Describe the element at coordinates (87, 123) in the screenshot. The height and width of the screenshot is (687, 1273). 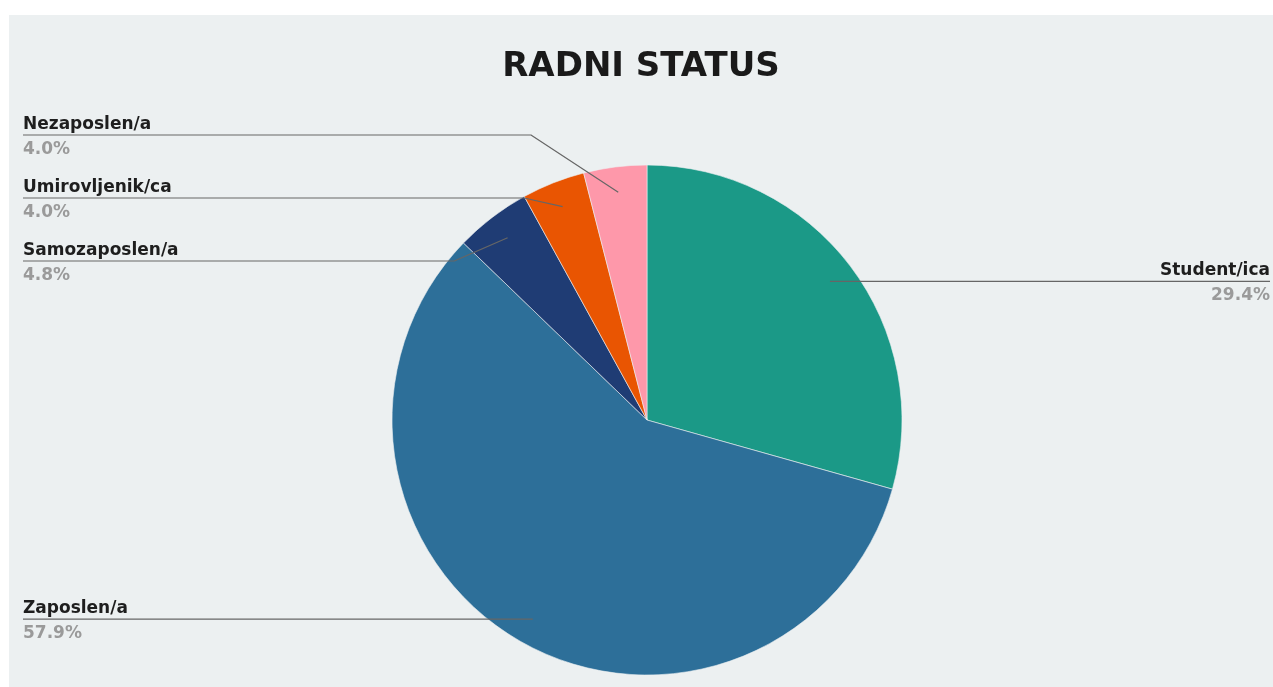
I see `slice-label: Nezaposlen/a` at that location.